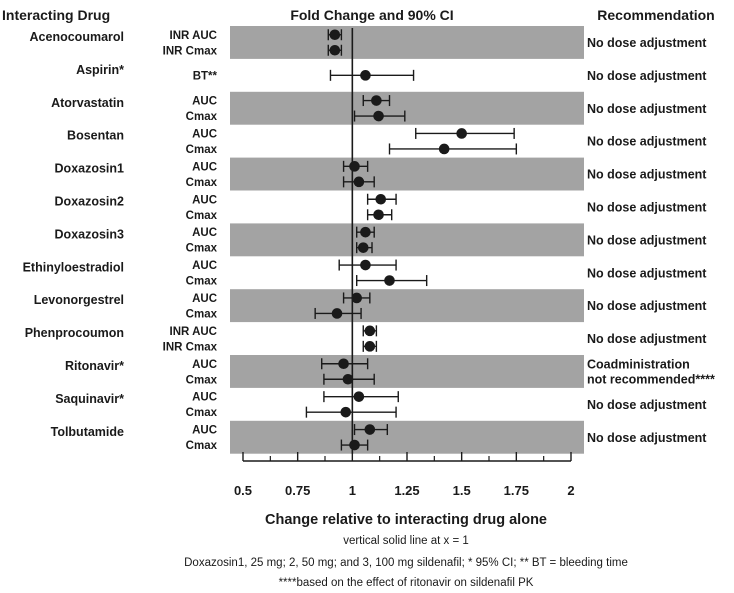 The image size is (734, 593). What do you see at coordinates (77, 37) in the screenshot?
I see `drug-label: Acenocoumarol` at bounding box center [77, 37].